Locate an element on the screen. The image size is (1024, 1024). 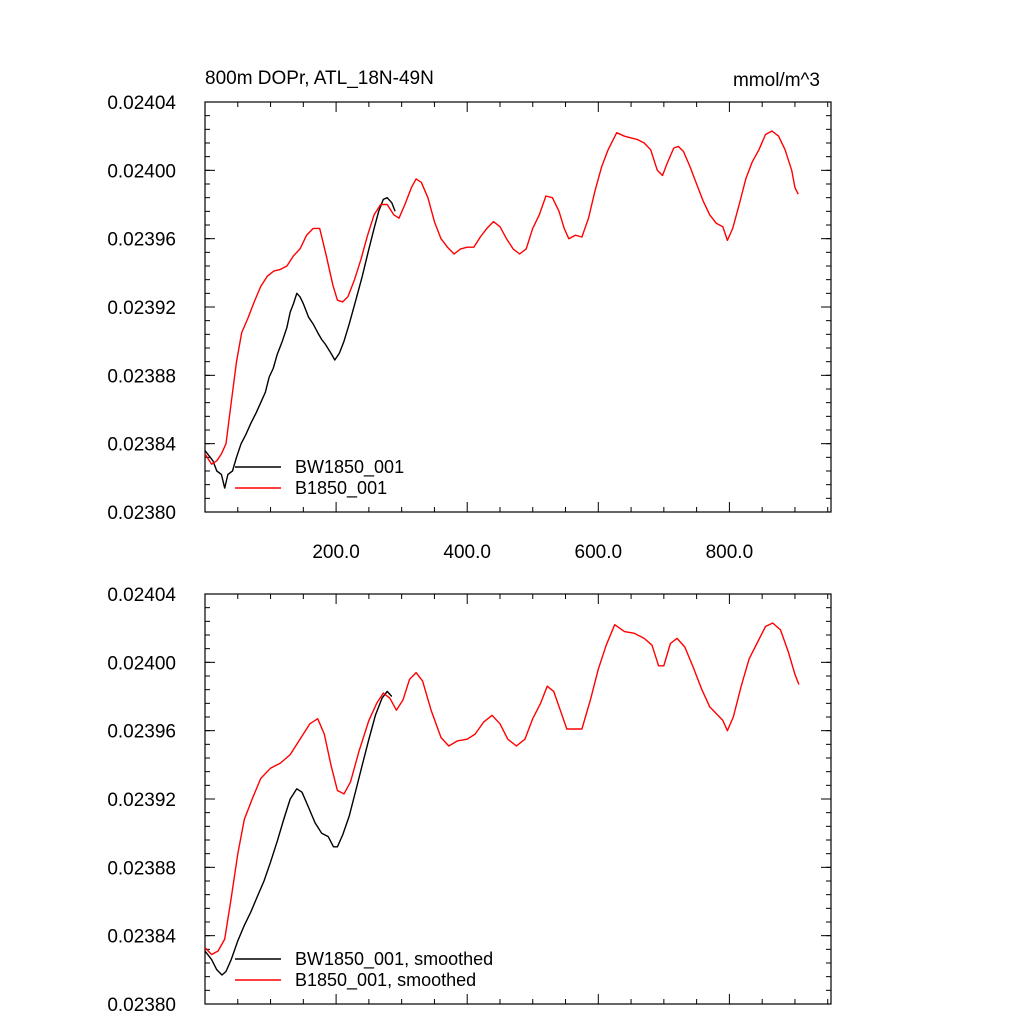
x-tick-label: 200.0 is located at coordinates (336, 552).